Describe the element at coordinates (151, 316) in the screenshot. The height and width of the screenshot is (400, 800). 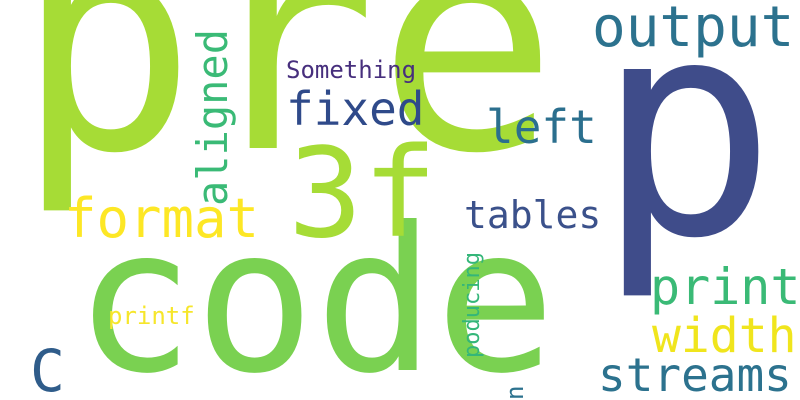
I see `word-printf: printf` at that location.